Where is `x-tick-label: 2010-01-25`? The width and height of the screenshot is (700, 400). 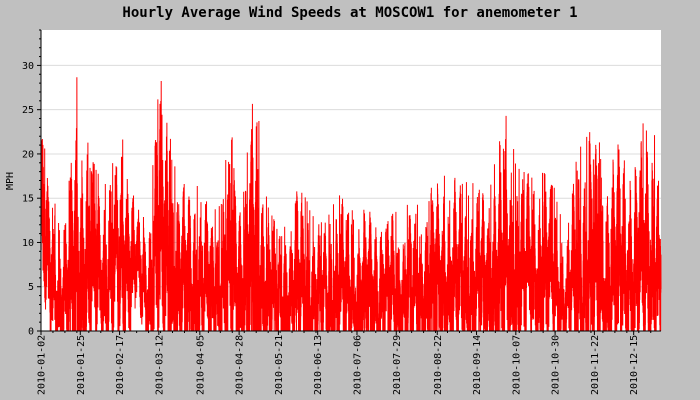
x-tick-label: 2010-01-25 is located at coordinates (81, 365).